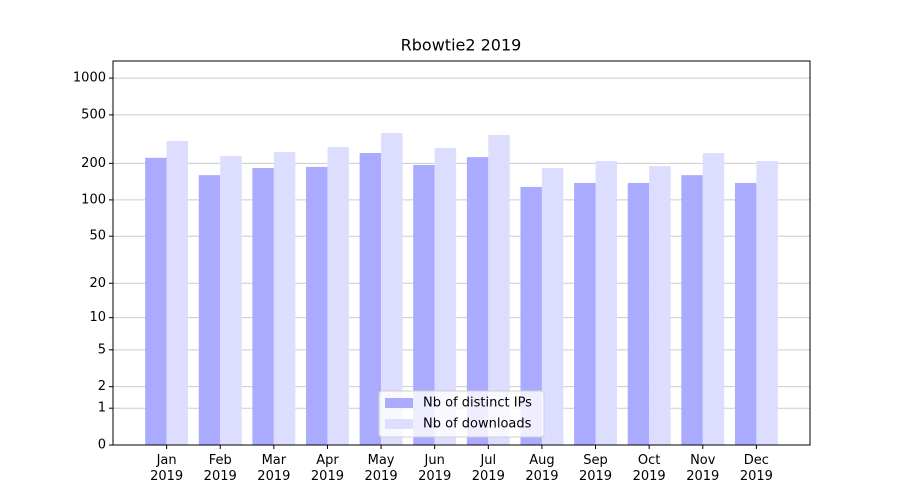  I want to click on legend-label: Nb of downloads, so click(477, 424).